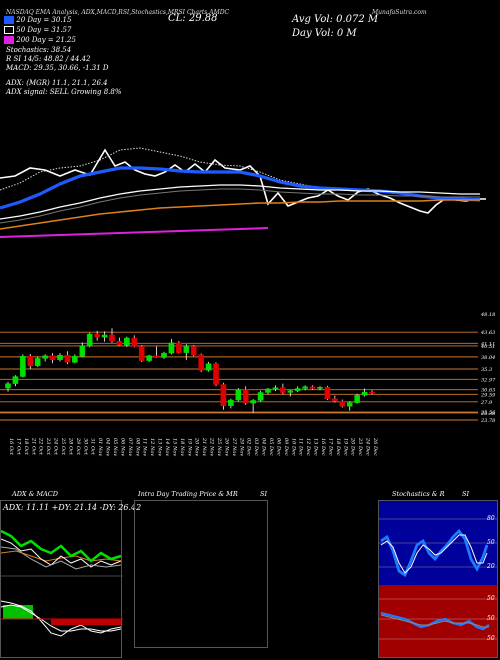 This screenshot has height=660, width=500. What do you see at coordinates (308, 447) in the screenshot?
I see `date-tick-label: 12 Dec` at bounding box center [308, 447].